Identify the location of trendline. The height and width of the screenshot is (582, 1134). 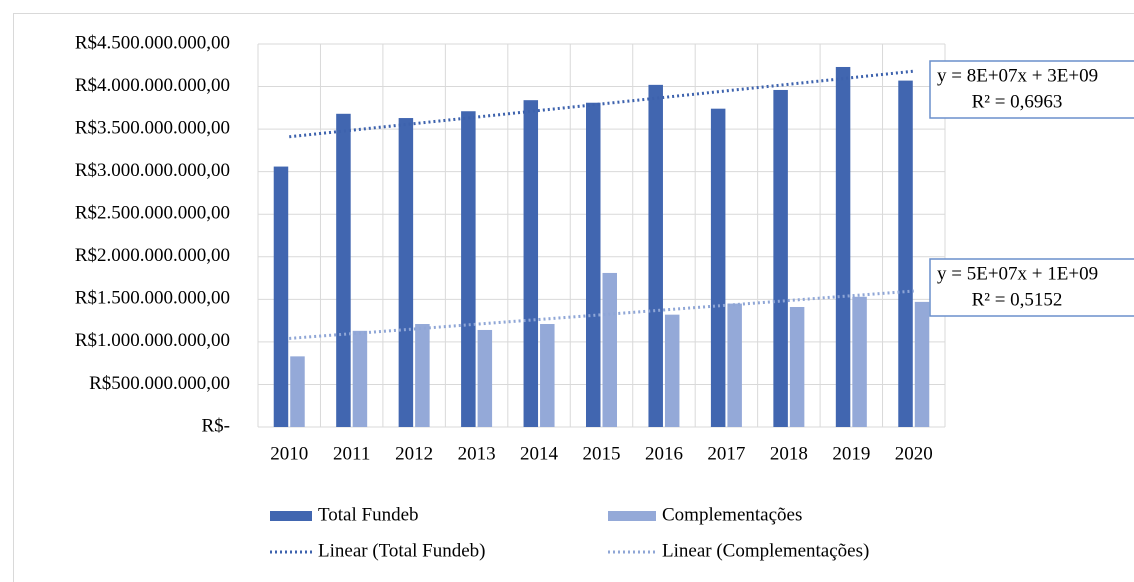
(601, 314).